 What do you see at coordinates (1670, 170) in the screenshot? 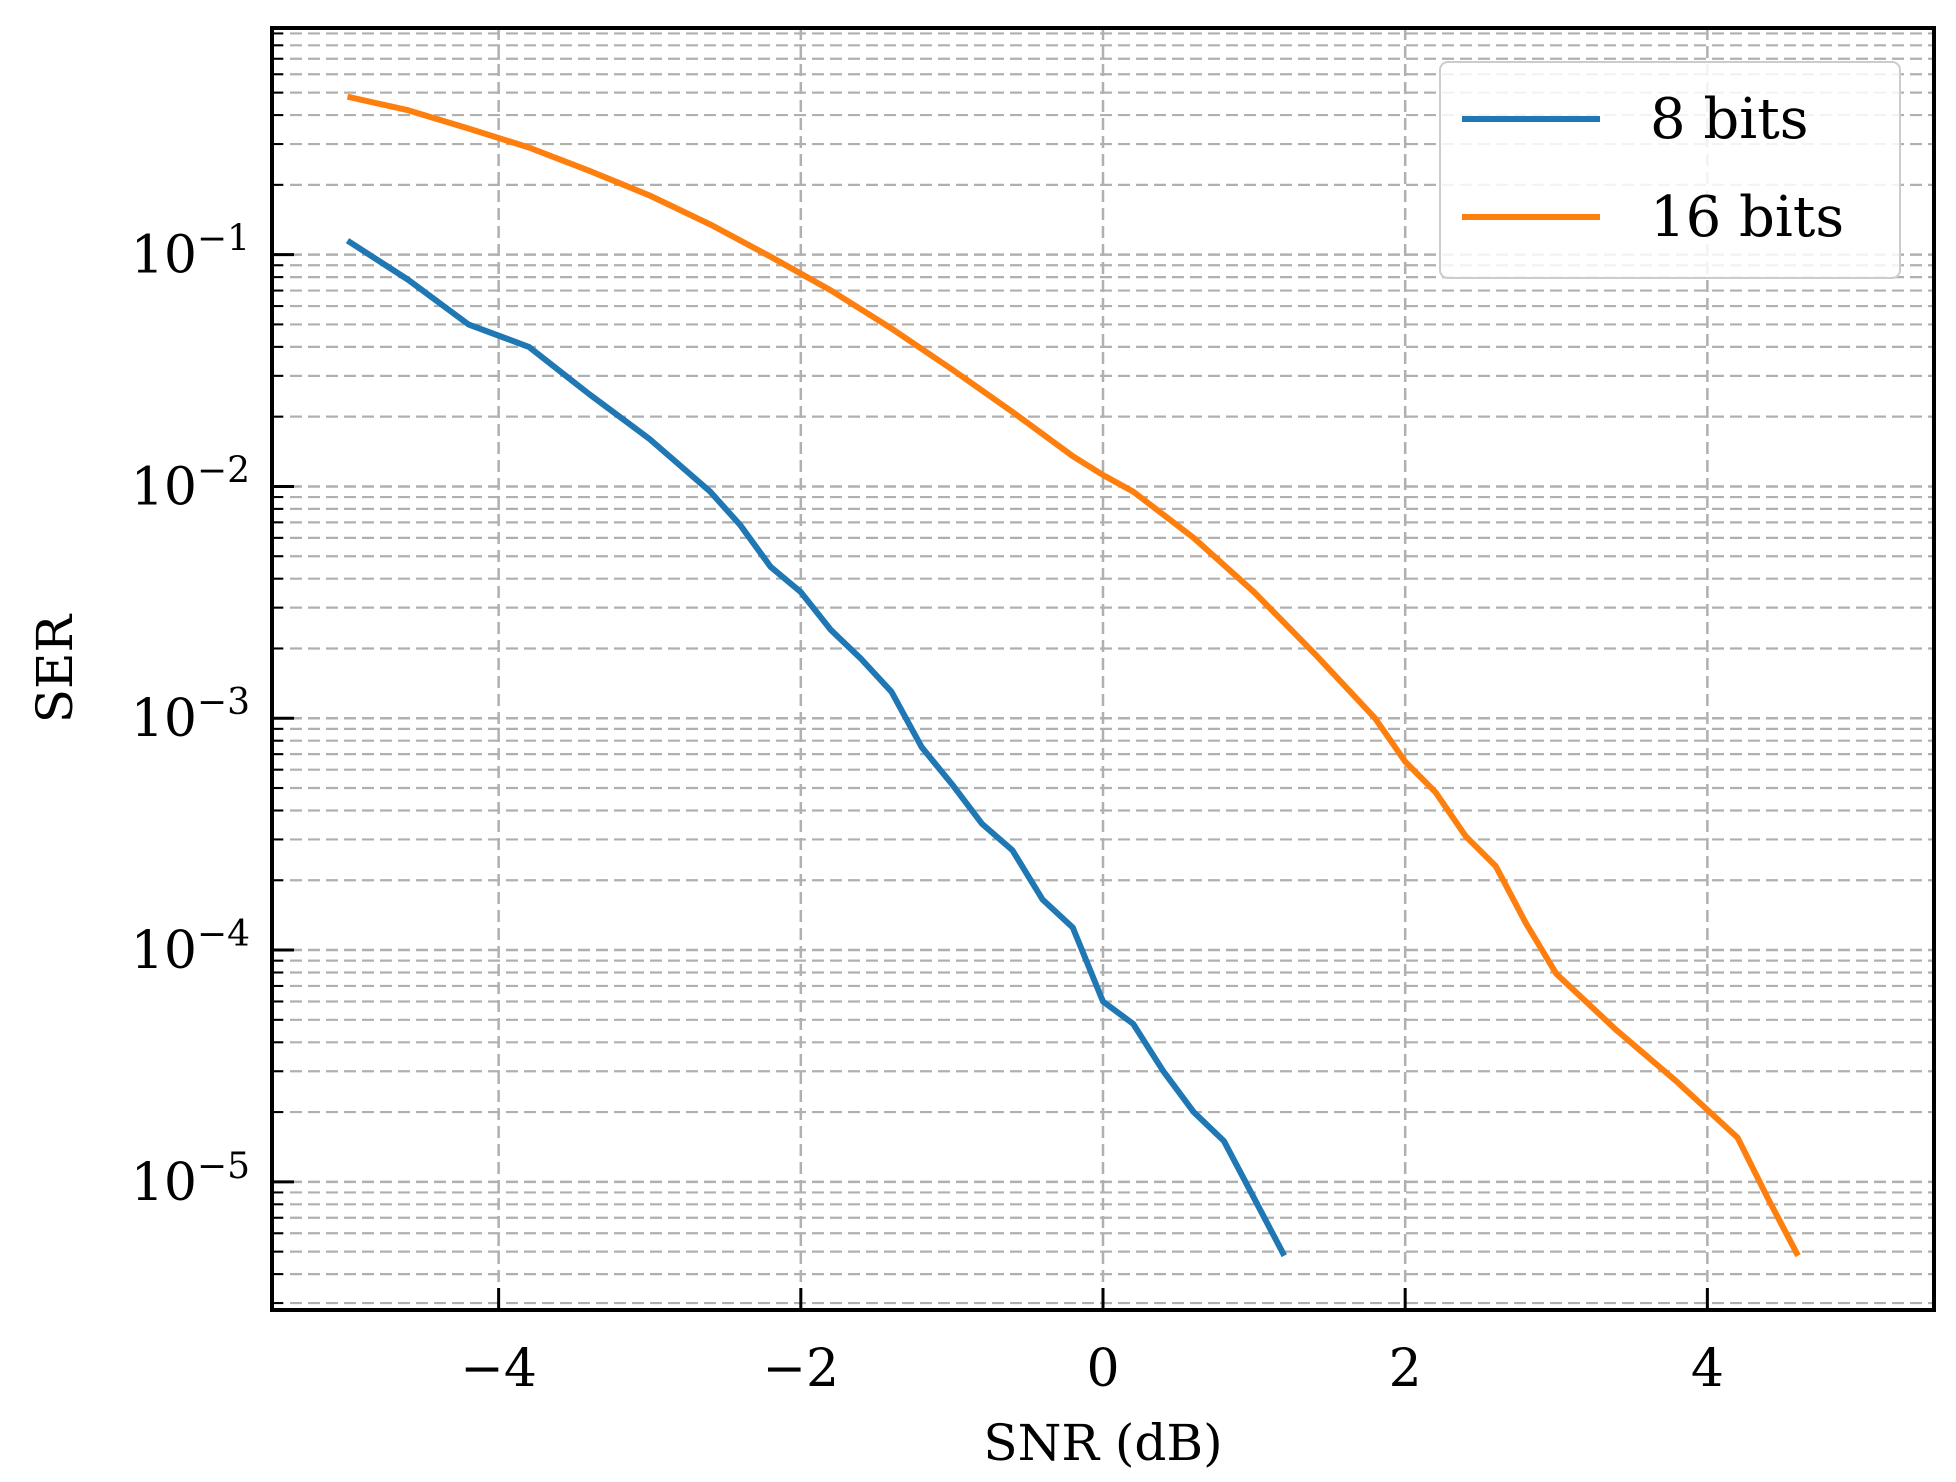
I see `legend: 8 bits 16 bits` at bounding box center [1670, 170].